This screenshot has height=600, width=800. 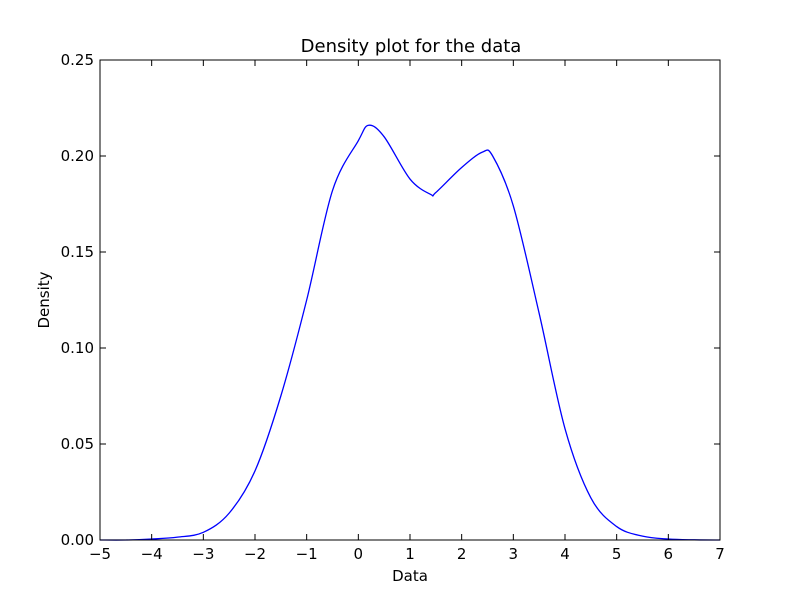 I want to click on x-tick-label: 4, so click(x=565, y=554).